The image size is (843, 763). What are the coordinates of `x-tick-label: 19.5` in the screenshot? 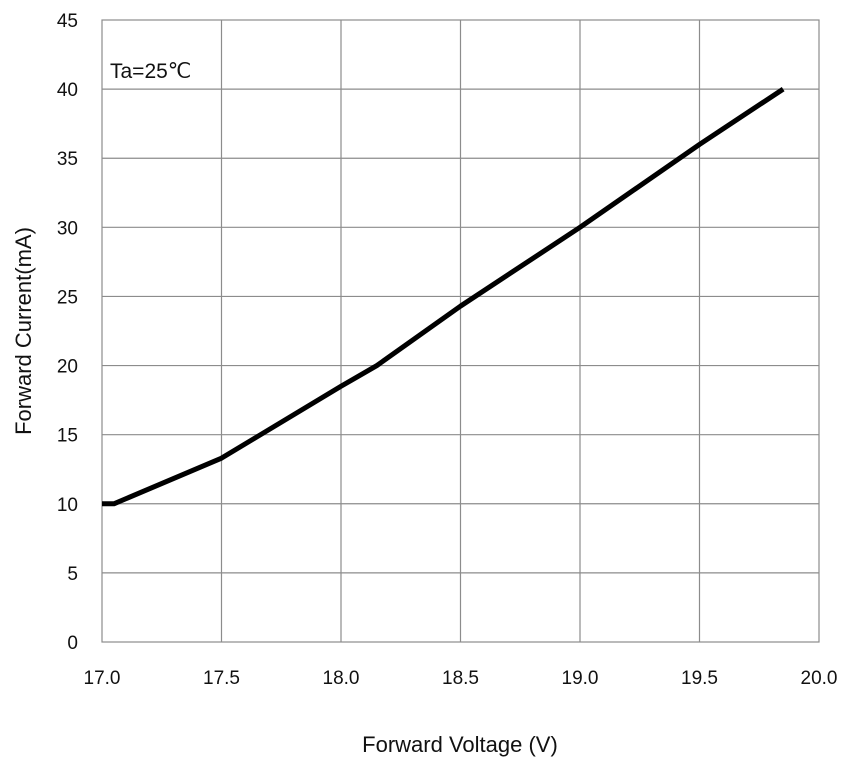 It's located at (699, 678).